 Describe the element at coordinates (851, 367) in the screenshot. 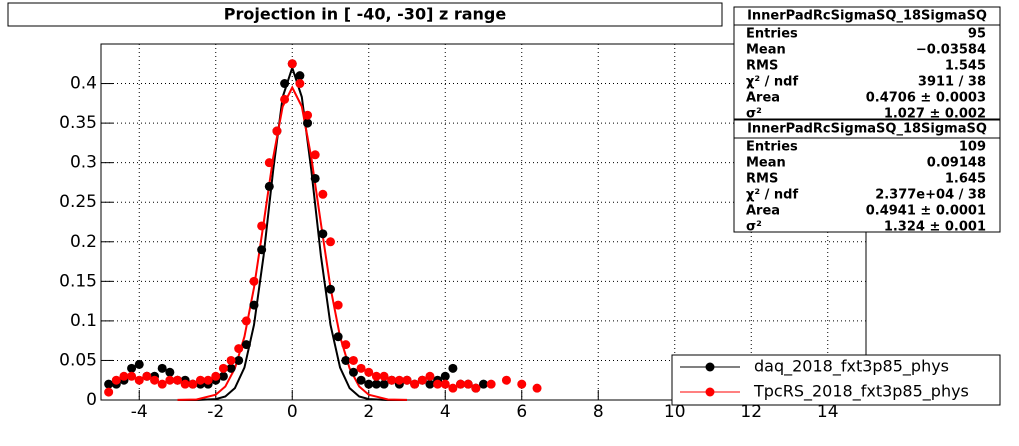

I see `legend-label: daq_2018_fxt3p85_phys` at that location.